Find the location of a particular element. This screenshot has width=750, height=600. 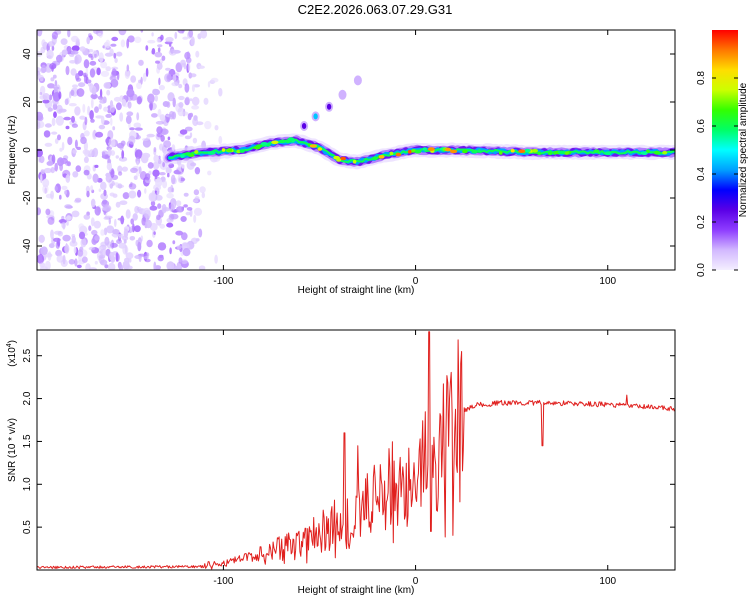

snr-y-multiplier: (x104) is located at coordinates (12, 353).